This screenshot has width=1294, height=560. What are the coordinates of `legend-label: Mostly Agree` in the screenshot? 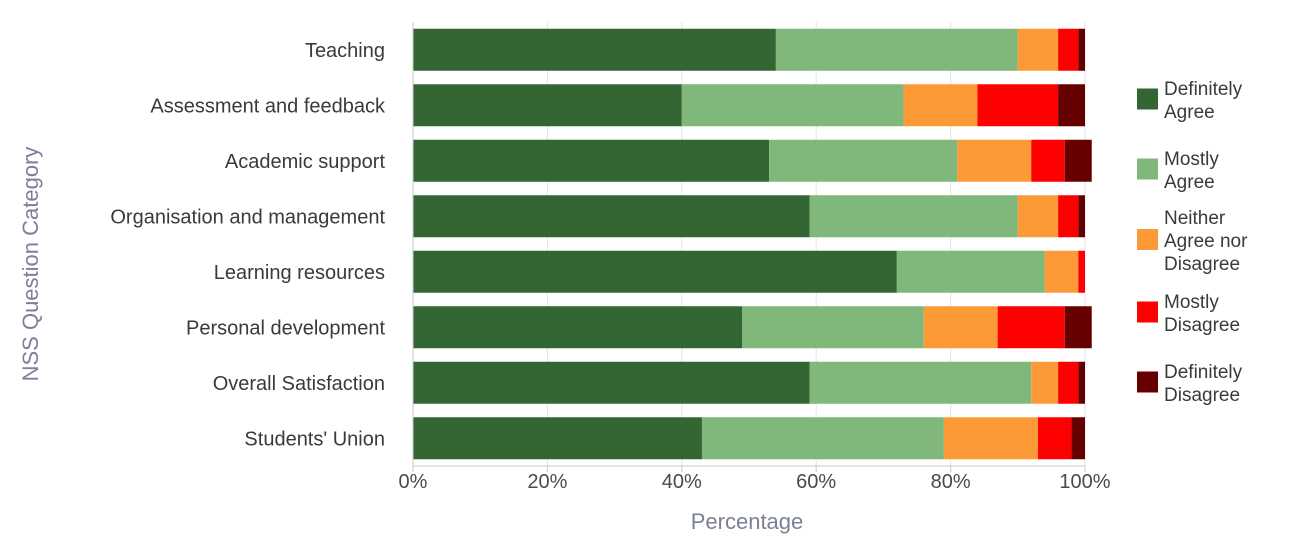 It's located at (1191, 171).